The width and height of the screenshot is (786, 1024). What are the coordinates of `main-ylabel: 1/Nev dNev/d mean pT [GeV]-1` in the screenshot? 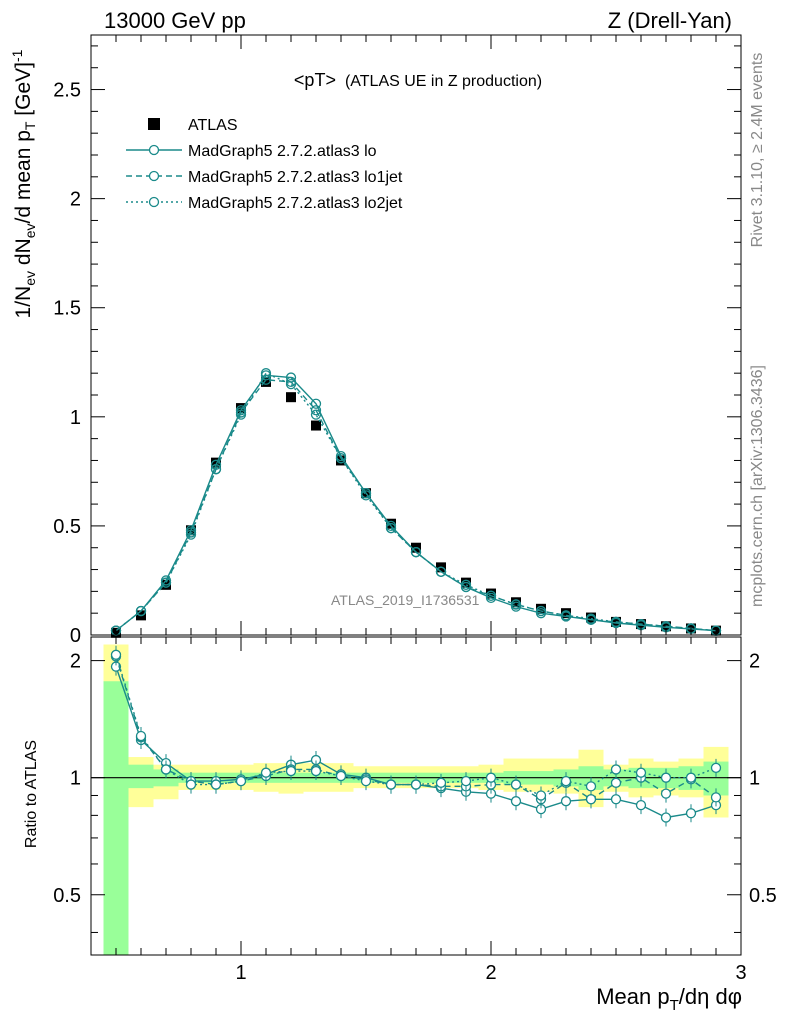 It's located at (23, 183).